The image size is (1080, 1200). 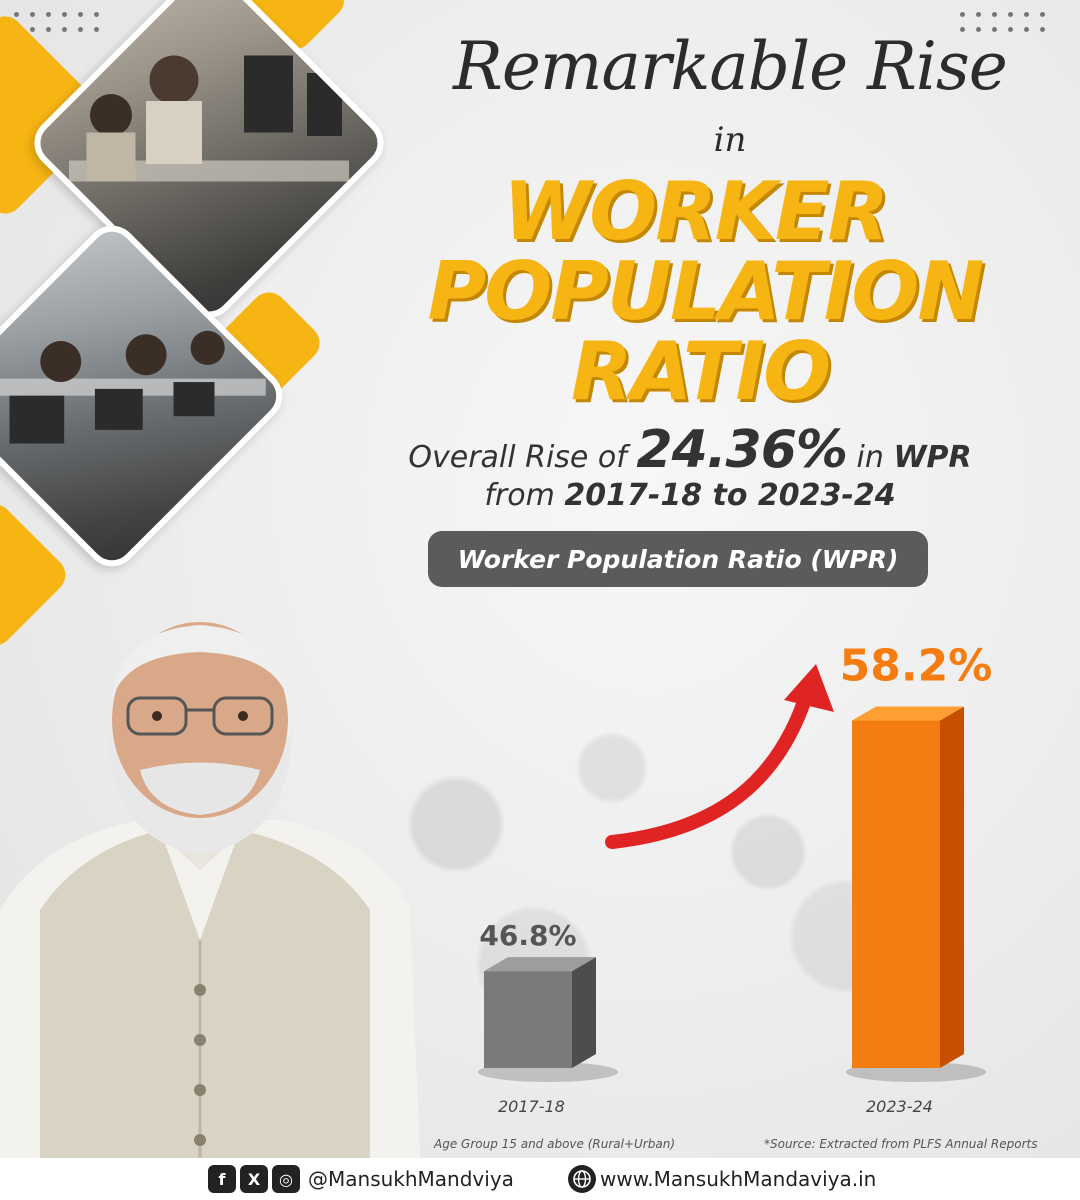 I want to click on range-value: 2017-18 to 2023-24, so click(x=730, y=495).